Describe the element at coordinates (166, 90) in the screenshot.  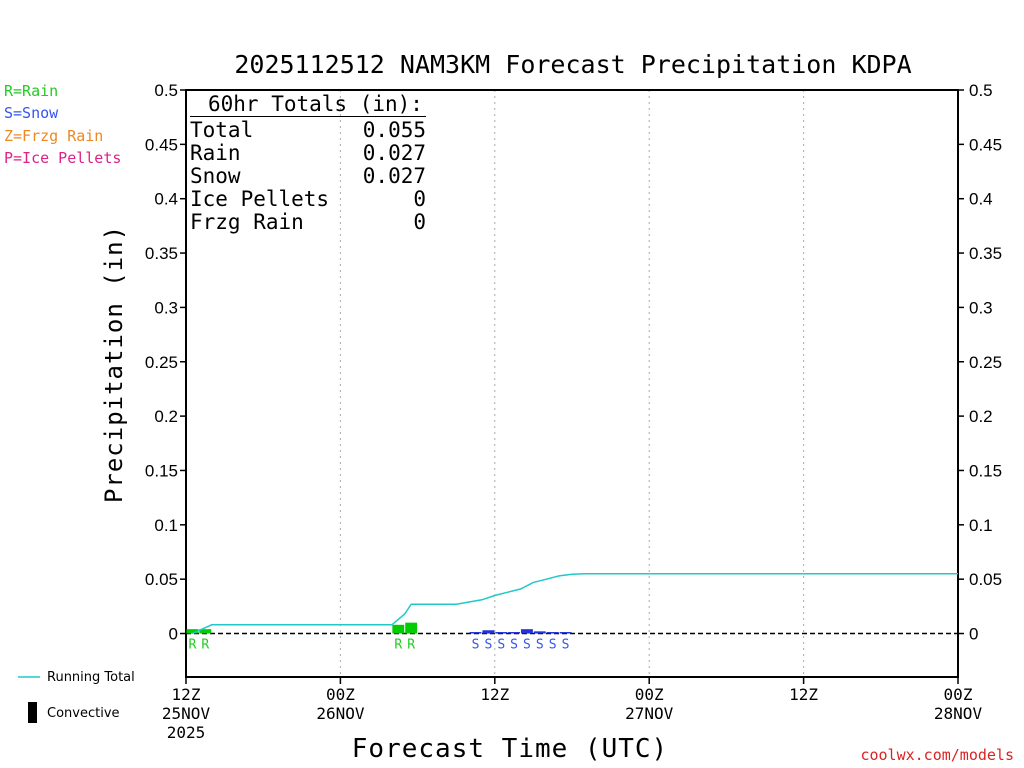
I see `y-tick-label-left: 0.5` at that location.